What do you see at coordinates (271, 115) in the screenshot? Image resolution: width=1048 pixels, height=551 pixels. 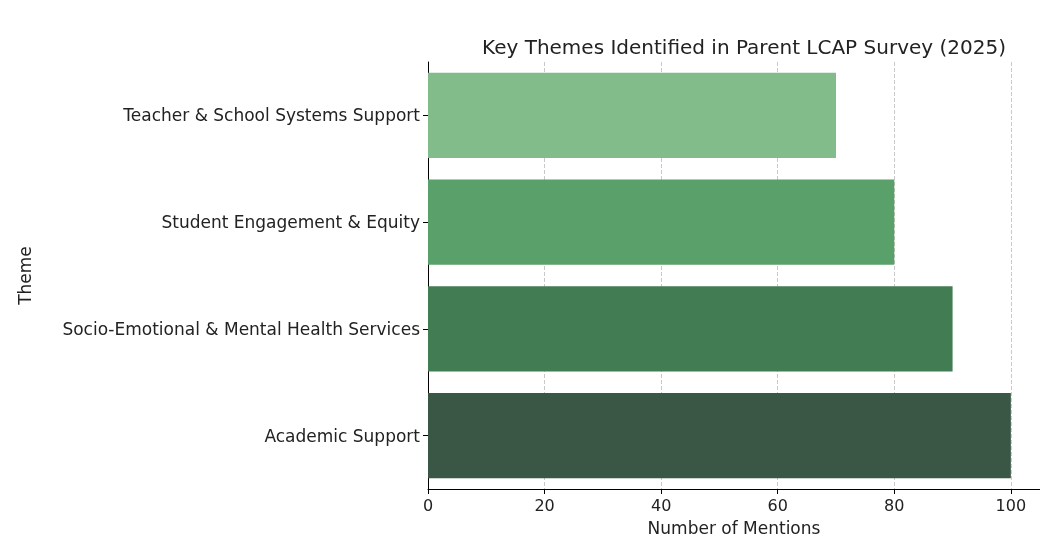 I see `y-tick-label: Teacher & School Systems Support` at bounding box center [271, 115].